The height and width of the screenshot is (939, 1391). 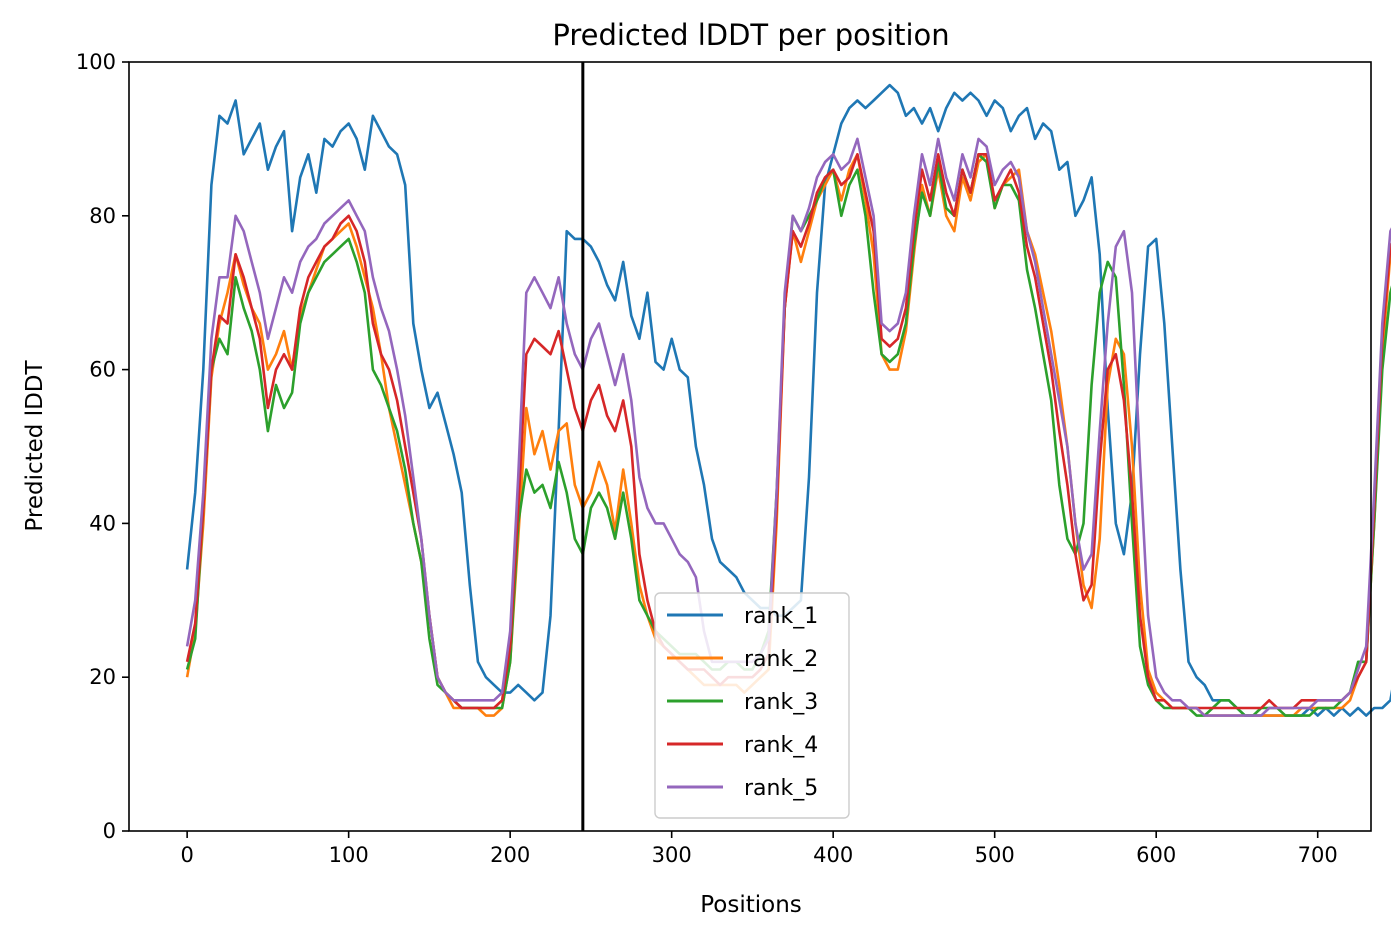 I want to click on y-tick-label: 100, so click(x=96, y=62).